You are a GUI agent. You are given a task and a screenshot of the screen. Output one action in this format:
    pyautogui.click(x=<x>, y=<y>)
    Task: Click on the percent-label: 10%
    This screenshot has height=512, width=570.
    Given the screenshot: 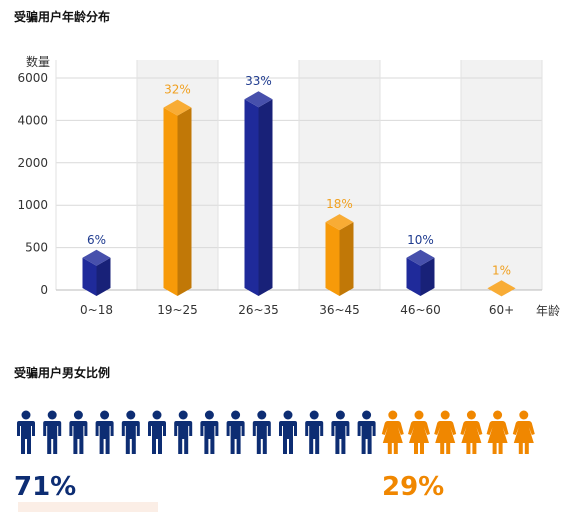 What is the action you would take?
    pyautogui.click(x=420, y=240)
    